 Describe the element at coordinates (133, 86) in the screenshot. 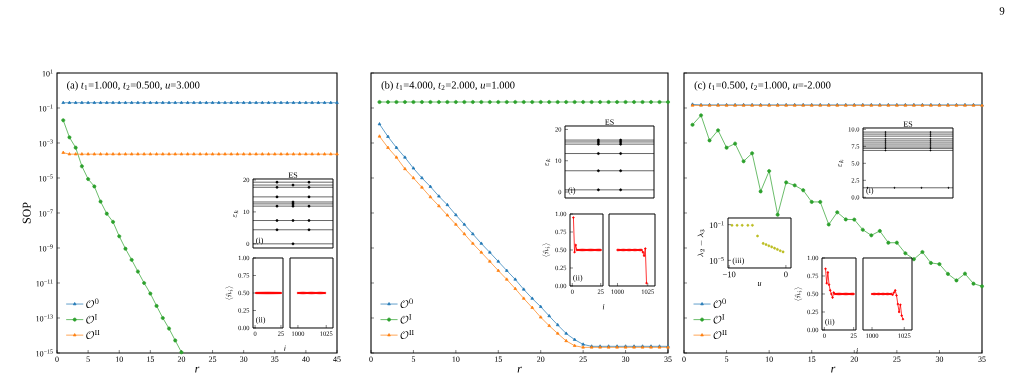

I see `chart-title: (a) t$_{1}$=1.000, t$_{2}$=0.500, u=3.000` at that location.